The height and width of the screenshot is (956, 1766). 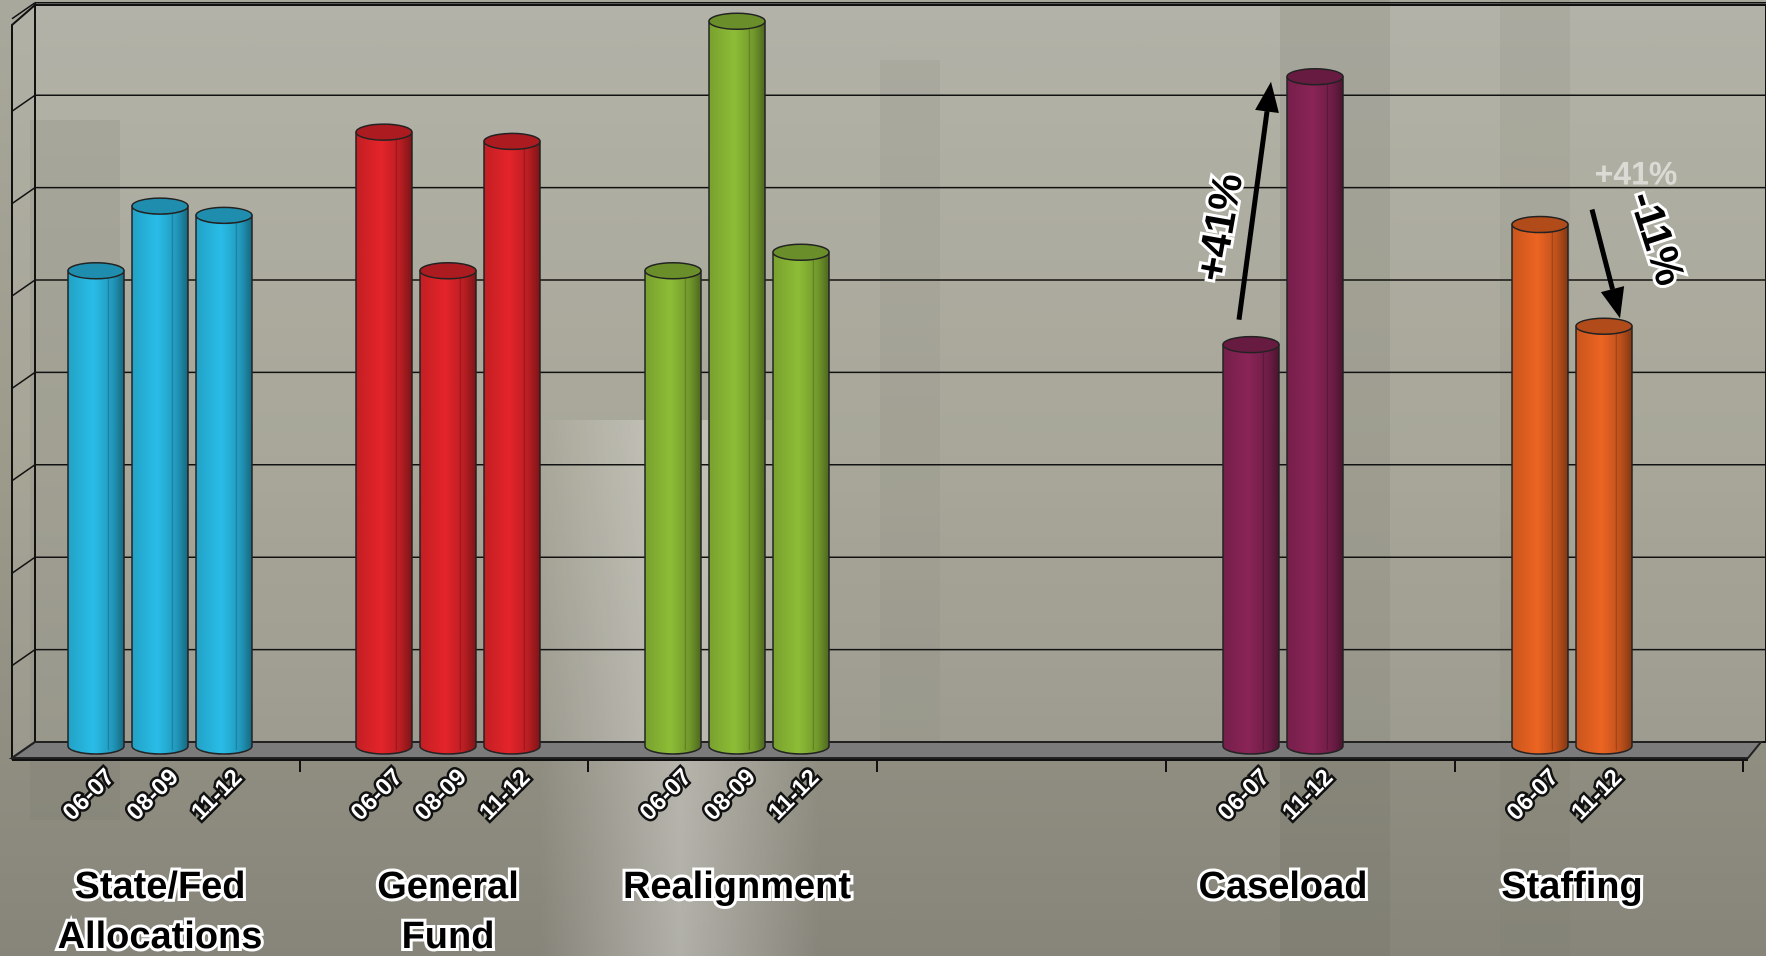 What do you see at coordinates (1257, 201) in the screenshot?
I see `increase-arrow` at bounding box center [1257, 201].